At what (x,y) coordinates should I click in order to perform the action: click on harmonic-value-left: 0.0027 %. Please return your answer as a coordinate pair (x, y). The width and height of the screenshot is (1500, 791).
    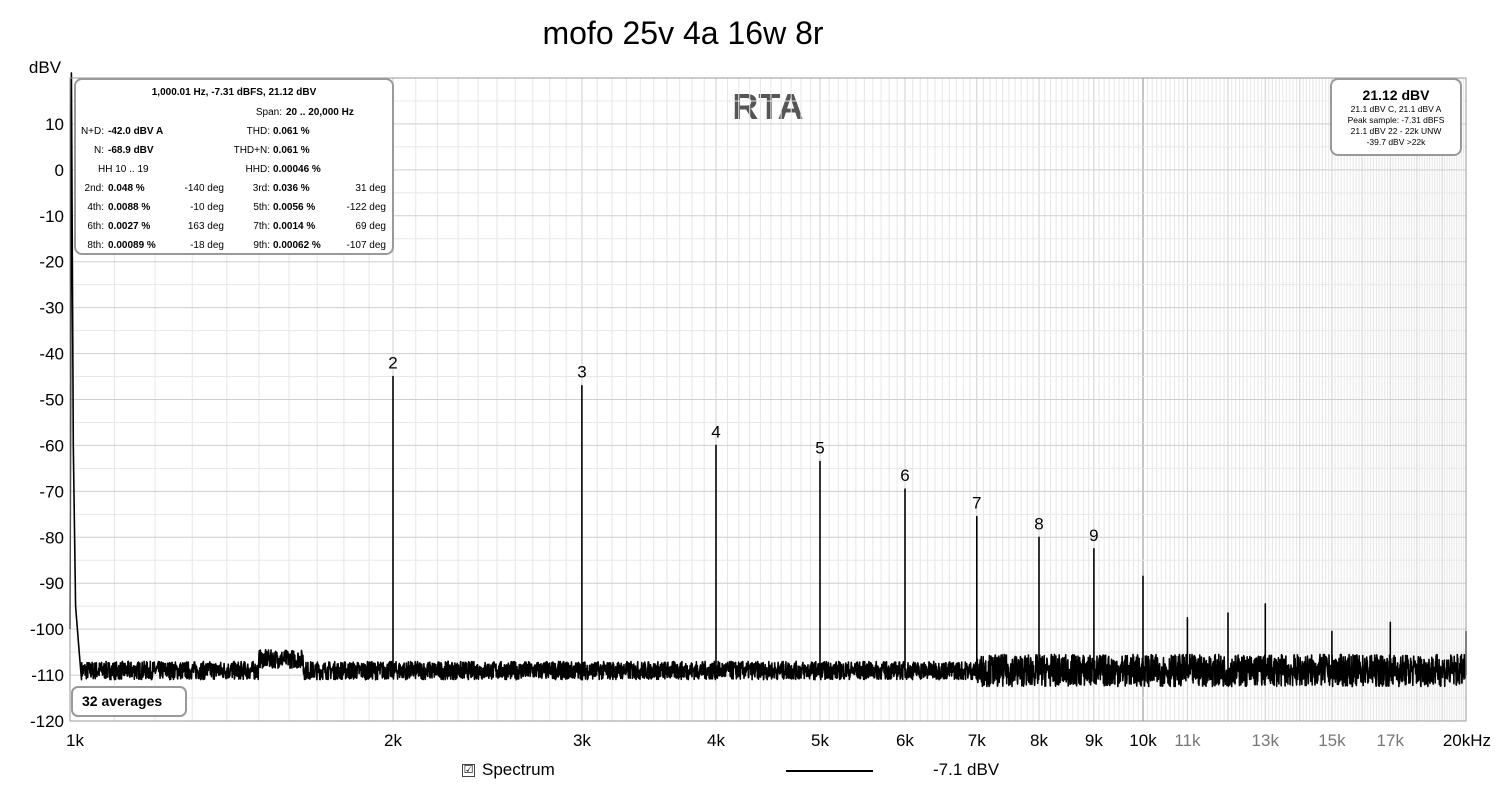
    Looking at the image, I should click on (129, 226).